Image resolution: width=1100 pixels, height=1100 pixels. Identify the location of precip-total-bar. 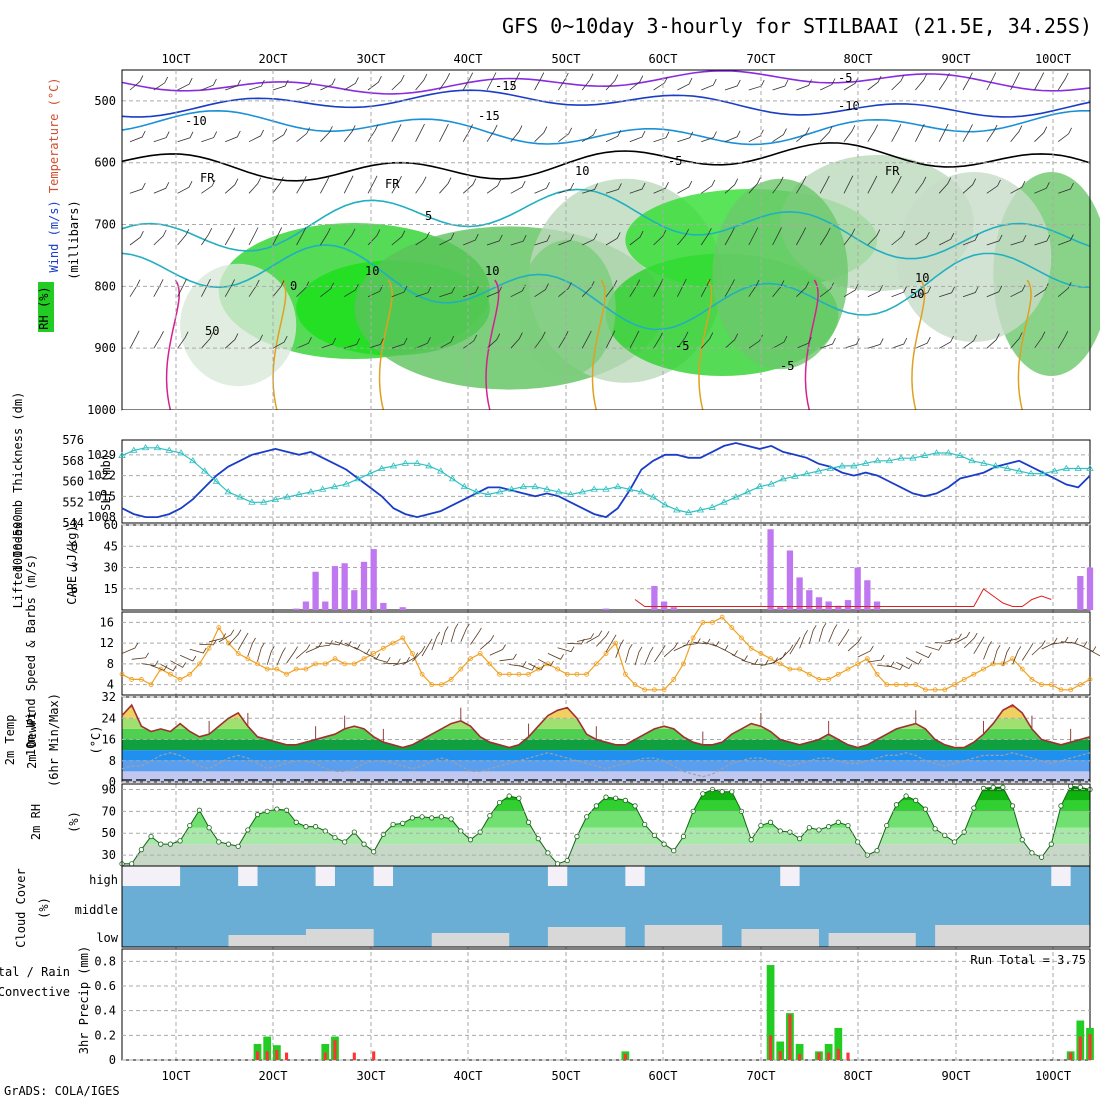
(838, 1043).